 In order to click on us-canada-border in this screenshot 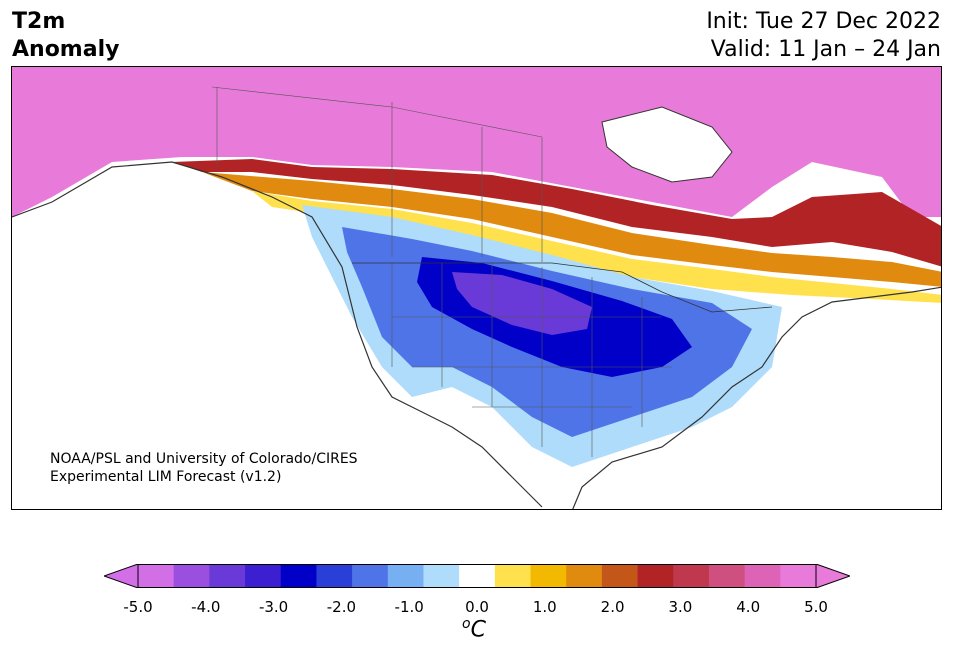, I will do `click(562, 287)`.